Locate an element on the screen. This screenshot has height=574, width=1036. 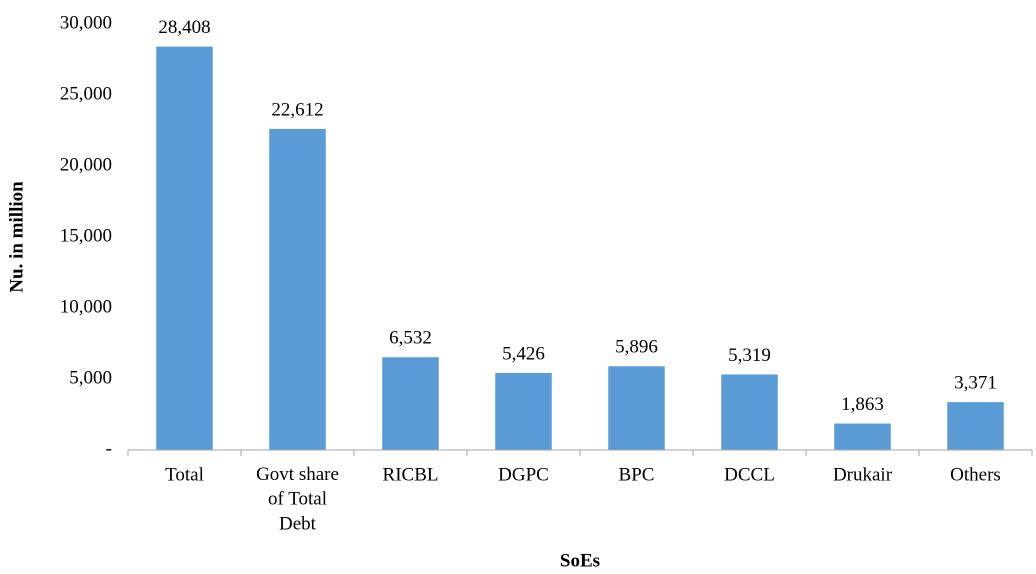
y-tick-label: 20,000 is located at coordinates (86, 164).